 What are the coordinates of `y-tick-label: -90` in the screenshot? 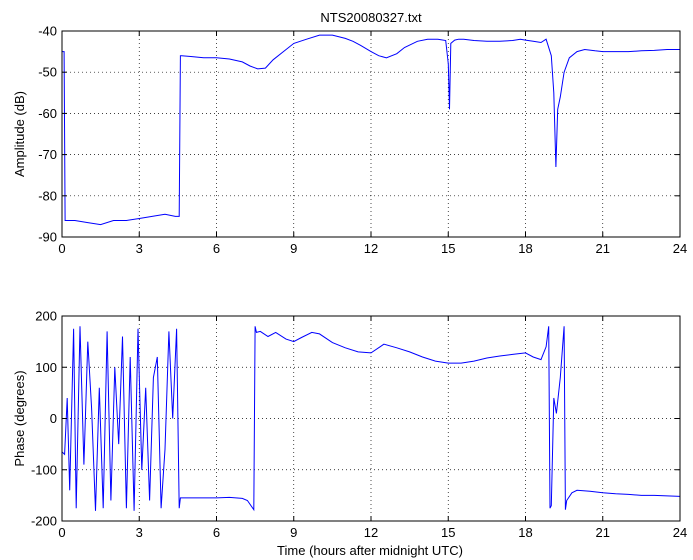 It's located at (47, 237).